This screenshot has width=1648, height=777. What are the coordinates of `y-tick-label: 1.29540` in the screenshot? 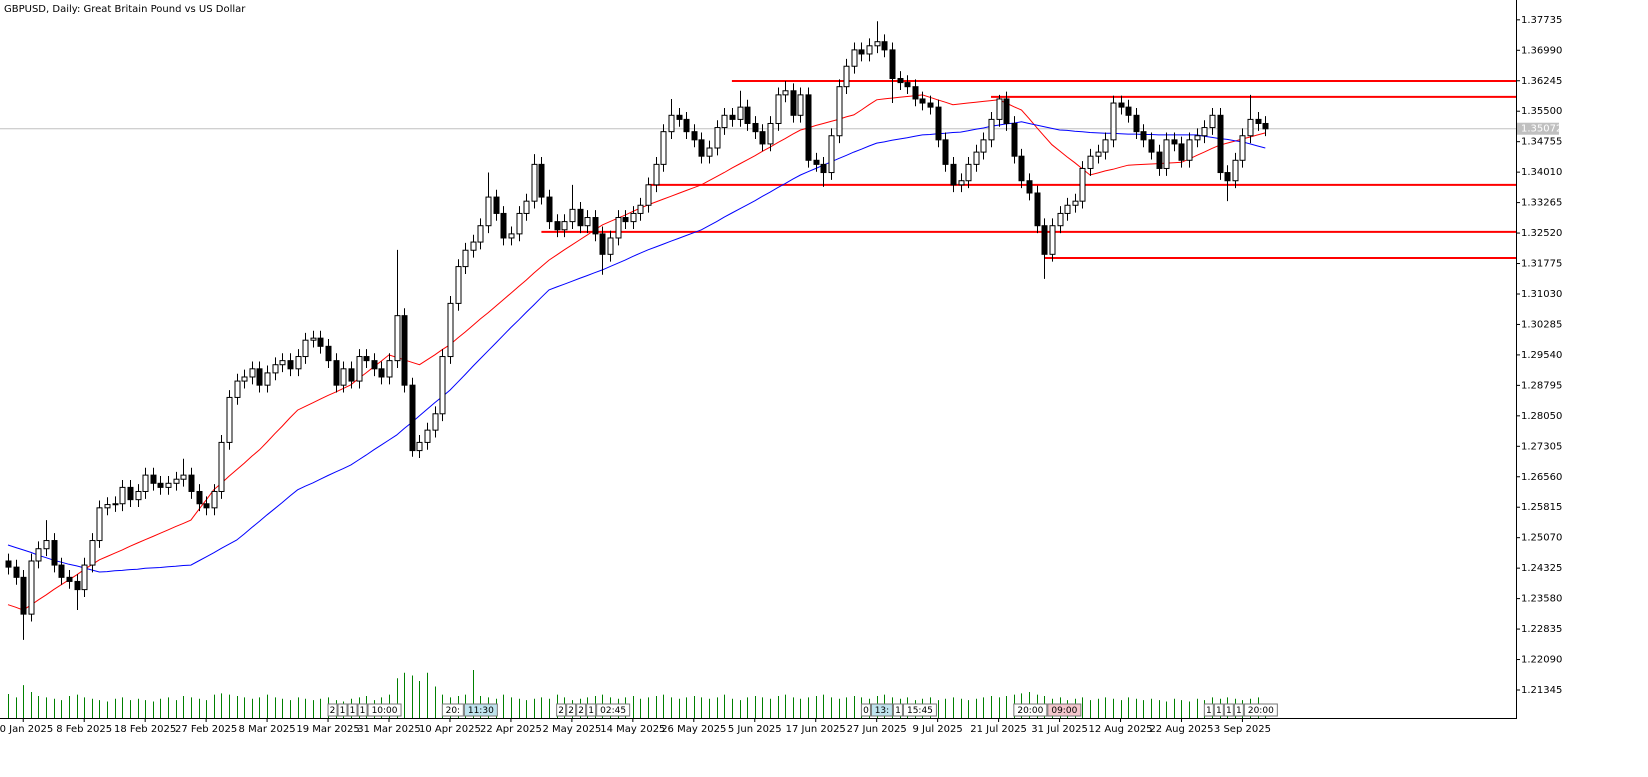 It's located at (1541, 355).